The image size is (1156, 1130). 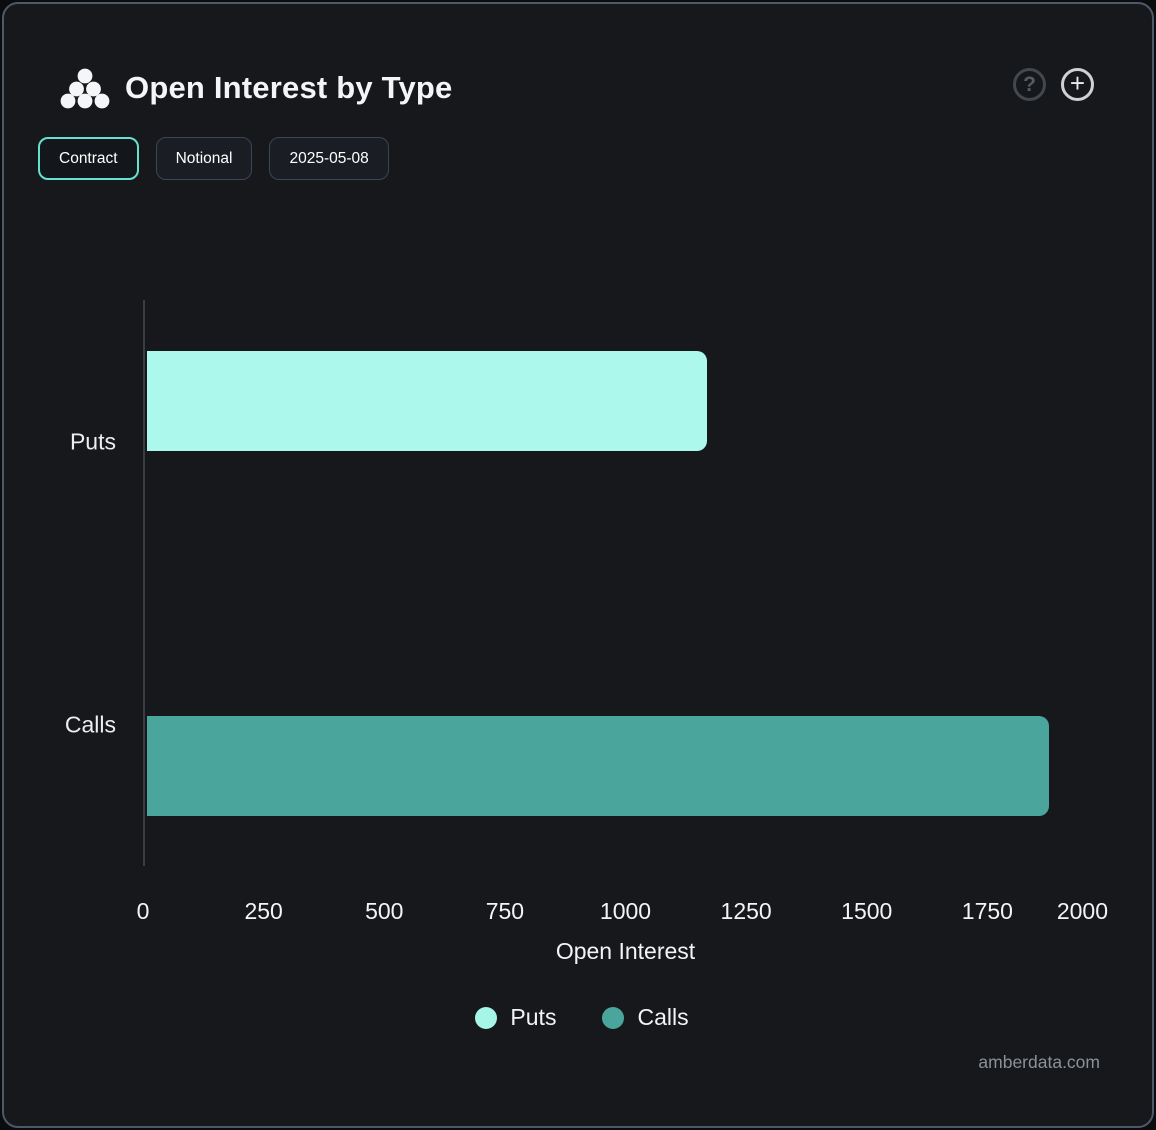 I want to click on watermark-text: amberdata.com, so click(x=1039, y=1062).